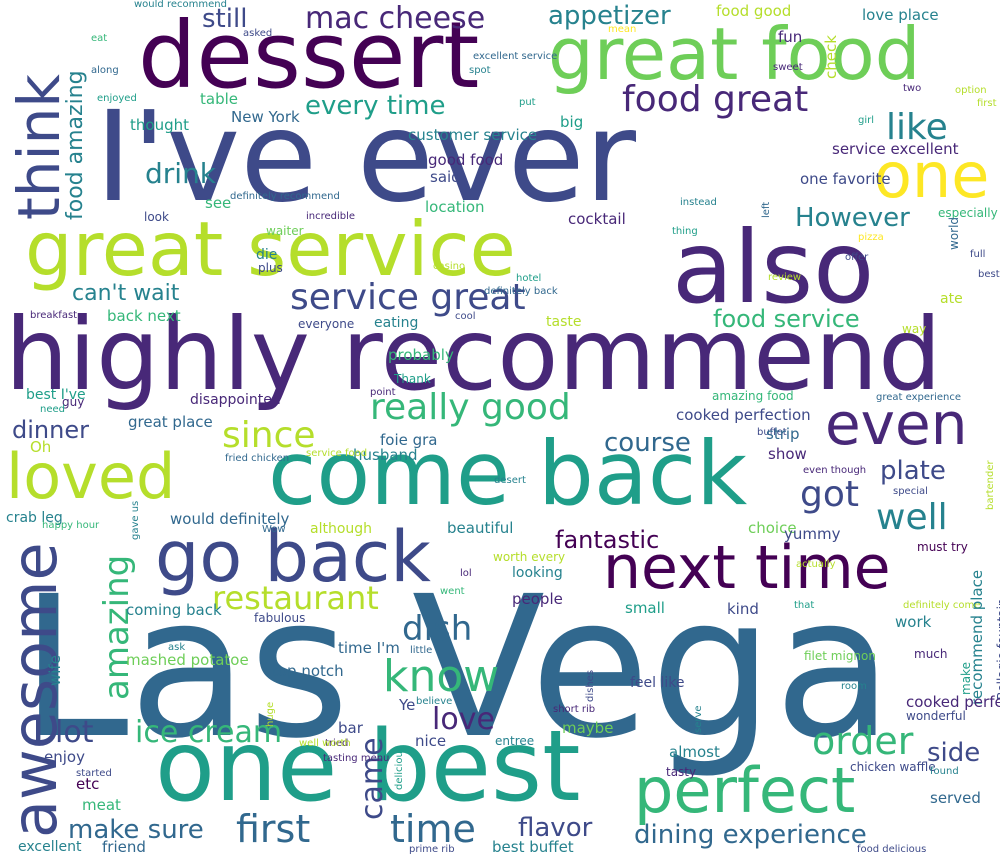 The image size is (1000, 860). What do you see at coordinates (75, 145) in the screenshot?
I see `word-food-amazing: food amazing` at bounding box center [75, 145].